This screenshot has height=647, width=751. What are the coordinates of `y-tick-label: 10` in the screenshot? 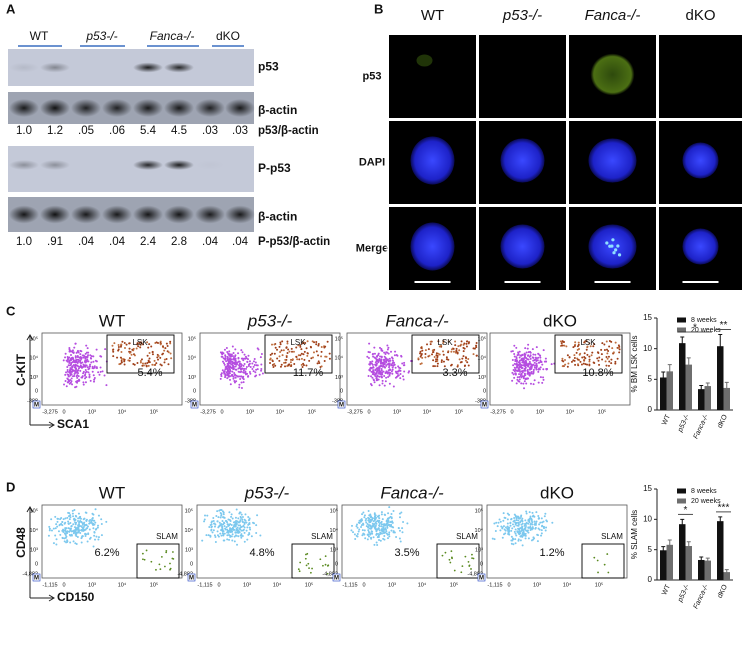 It's located at (647, 348).